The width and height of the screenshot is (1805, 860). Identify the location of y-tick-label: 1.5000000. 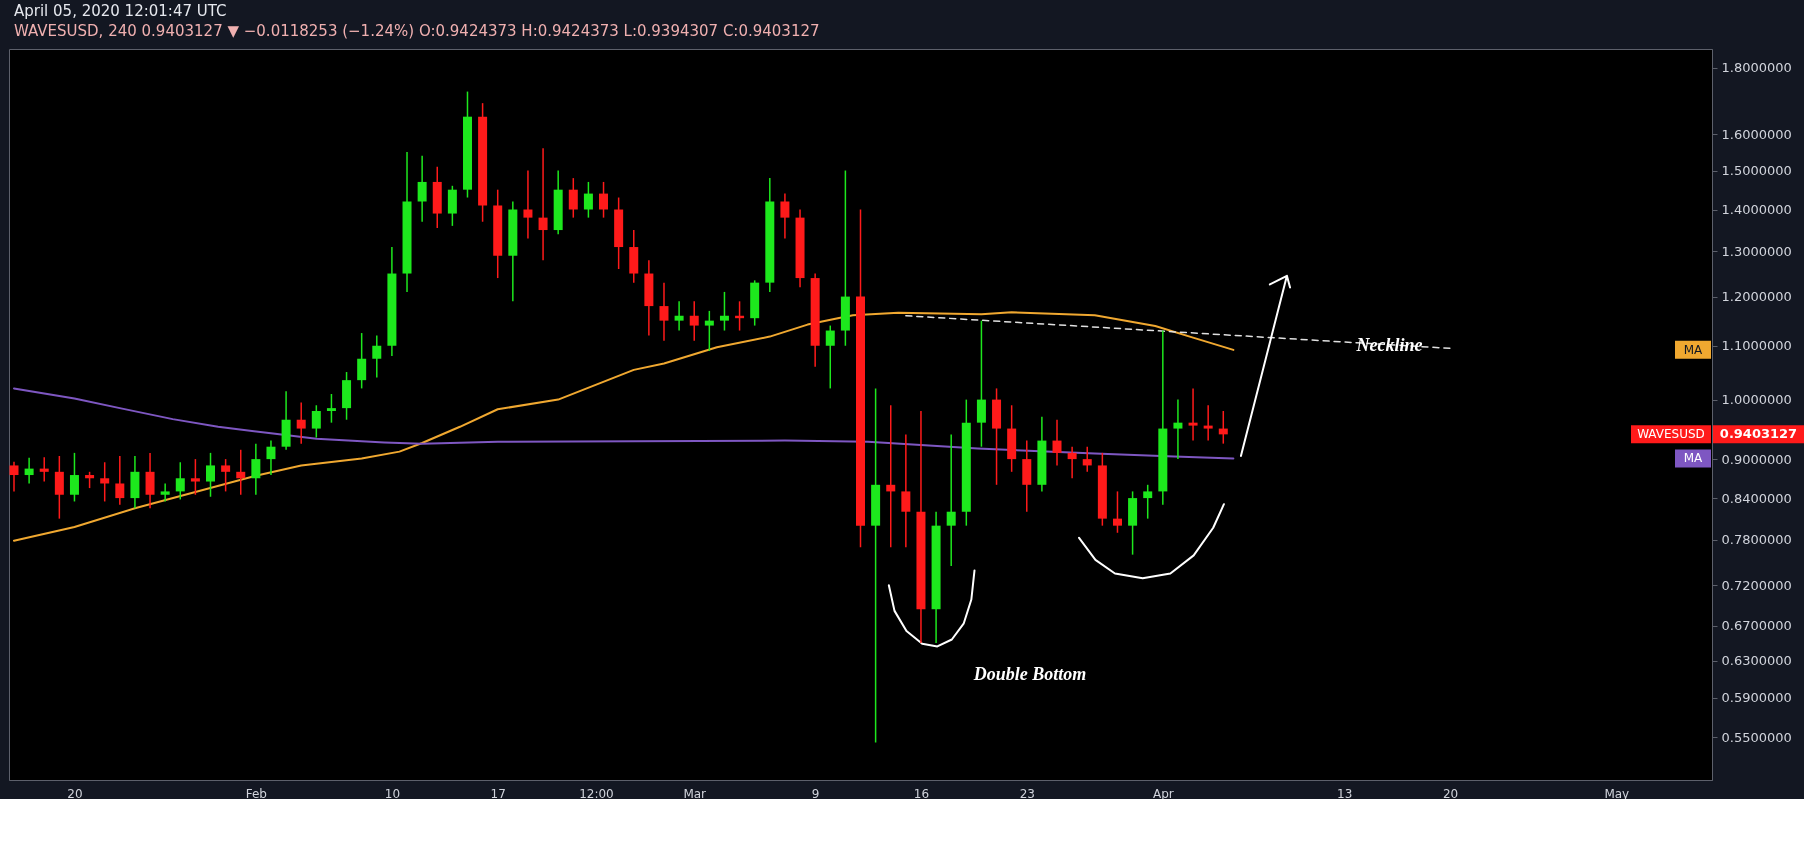
(1756, 171).